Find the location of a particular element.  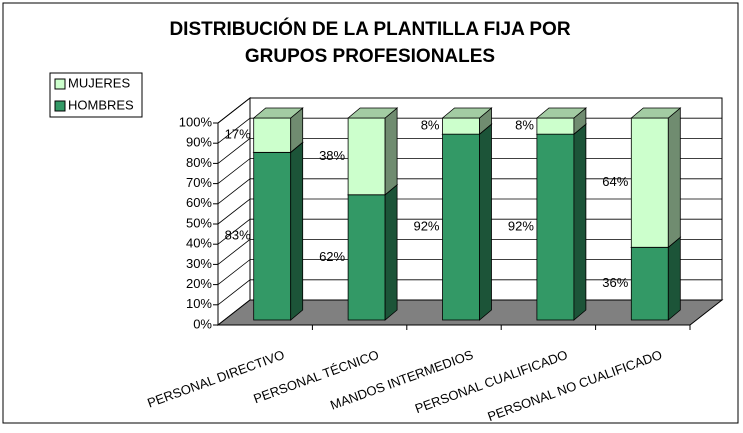

y-tick-label: 10% is located at coordinates (199, 303).